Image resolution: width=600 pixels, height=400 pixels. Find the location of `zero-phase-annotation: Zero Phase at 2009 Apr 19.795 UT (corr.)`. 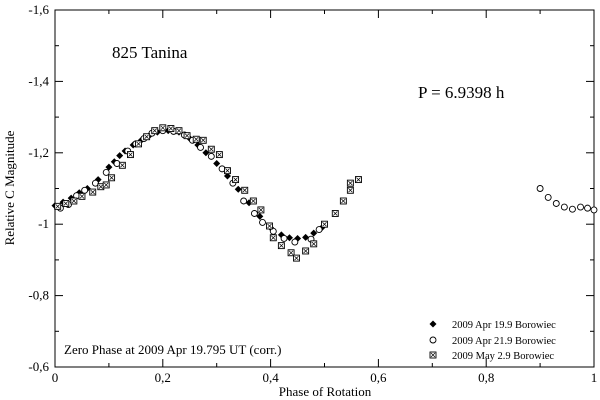

zero-phase-annotation: Zero Phase at 2009 Apr 19.795 UT (corr.) is located at coordinates (172, 349).